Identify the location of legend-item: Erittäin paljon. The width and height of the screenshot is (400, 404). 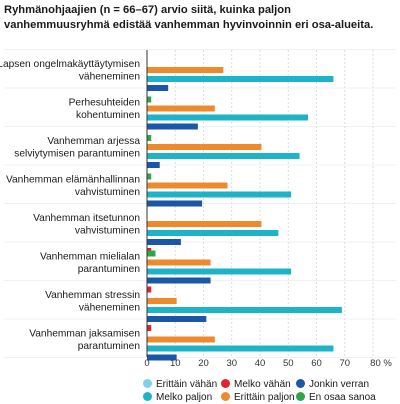
(258, 398).